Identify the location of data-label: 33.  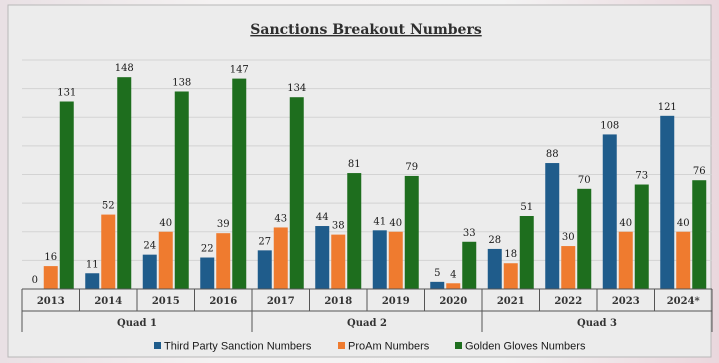
(469, 233).